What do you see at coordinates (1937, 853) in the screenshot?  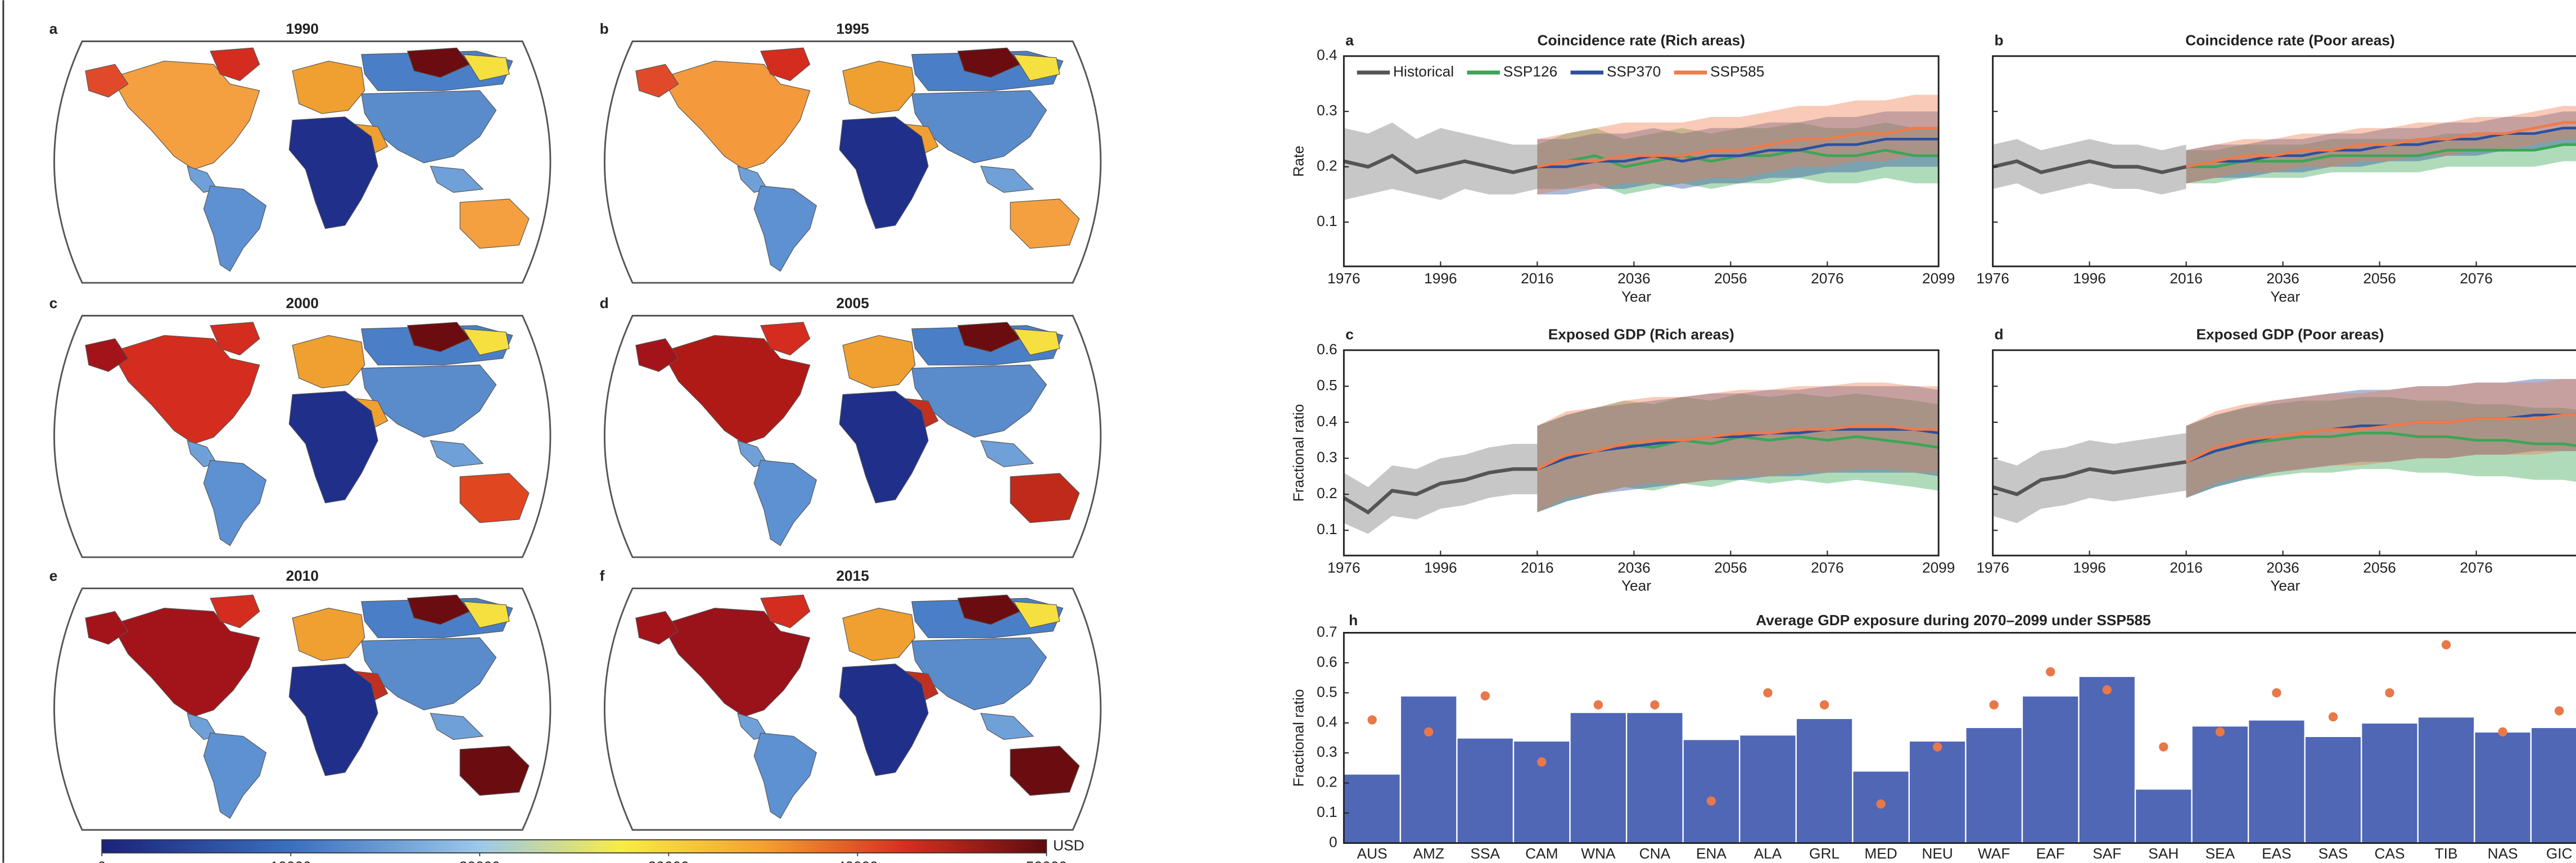 I see `x-tick-label: NEU` at bounding box center [1937, 853].